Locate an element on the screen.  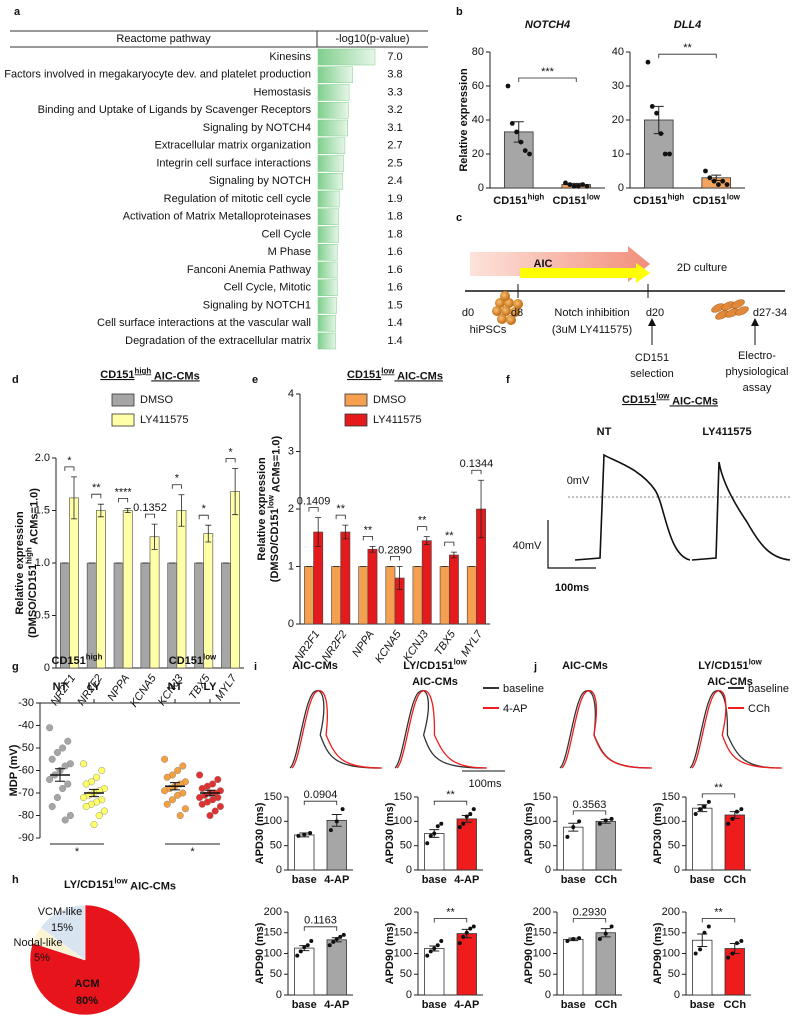
zero-label: 0mV is located at coordinates (578, 481).